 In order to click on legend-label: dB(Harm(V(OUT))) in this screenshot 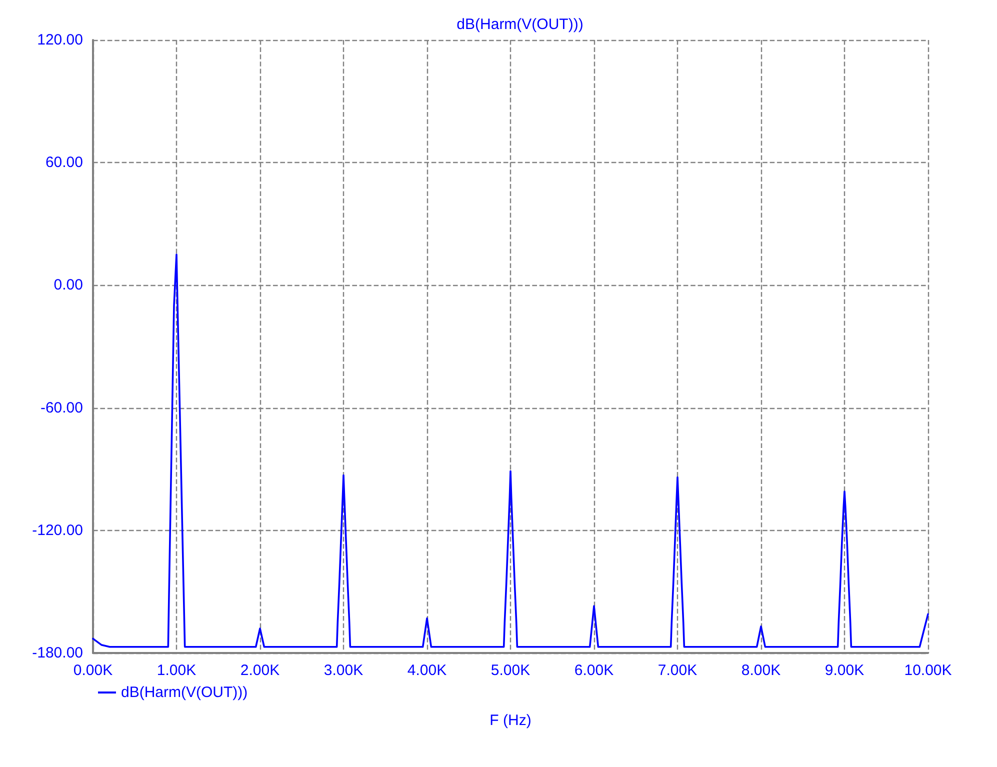, I will do `click(184, 692)`.